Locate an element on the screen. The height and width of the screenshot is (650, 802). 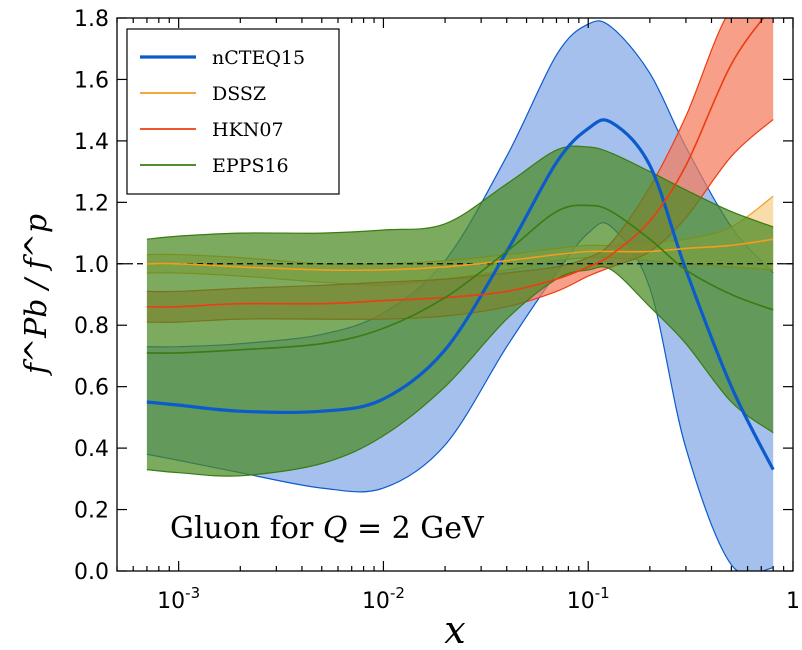
y-tick-label: 1.6 is located at coordinates (91, 80).